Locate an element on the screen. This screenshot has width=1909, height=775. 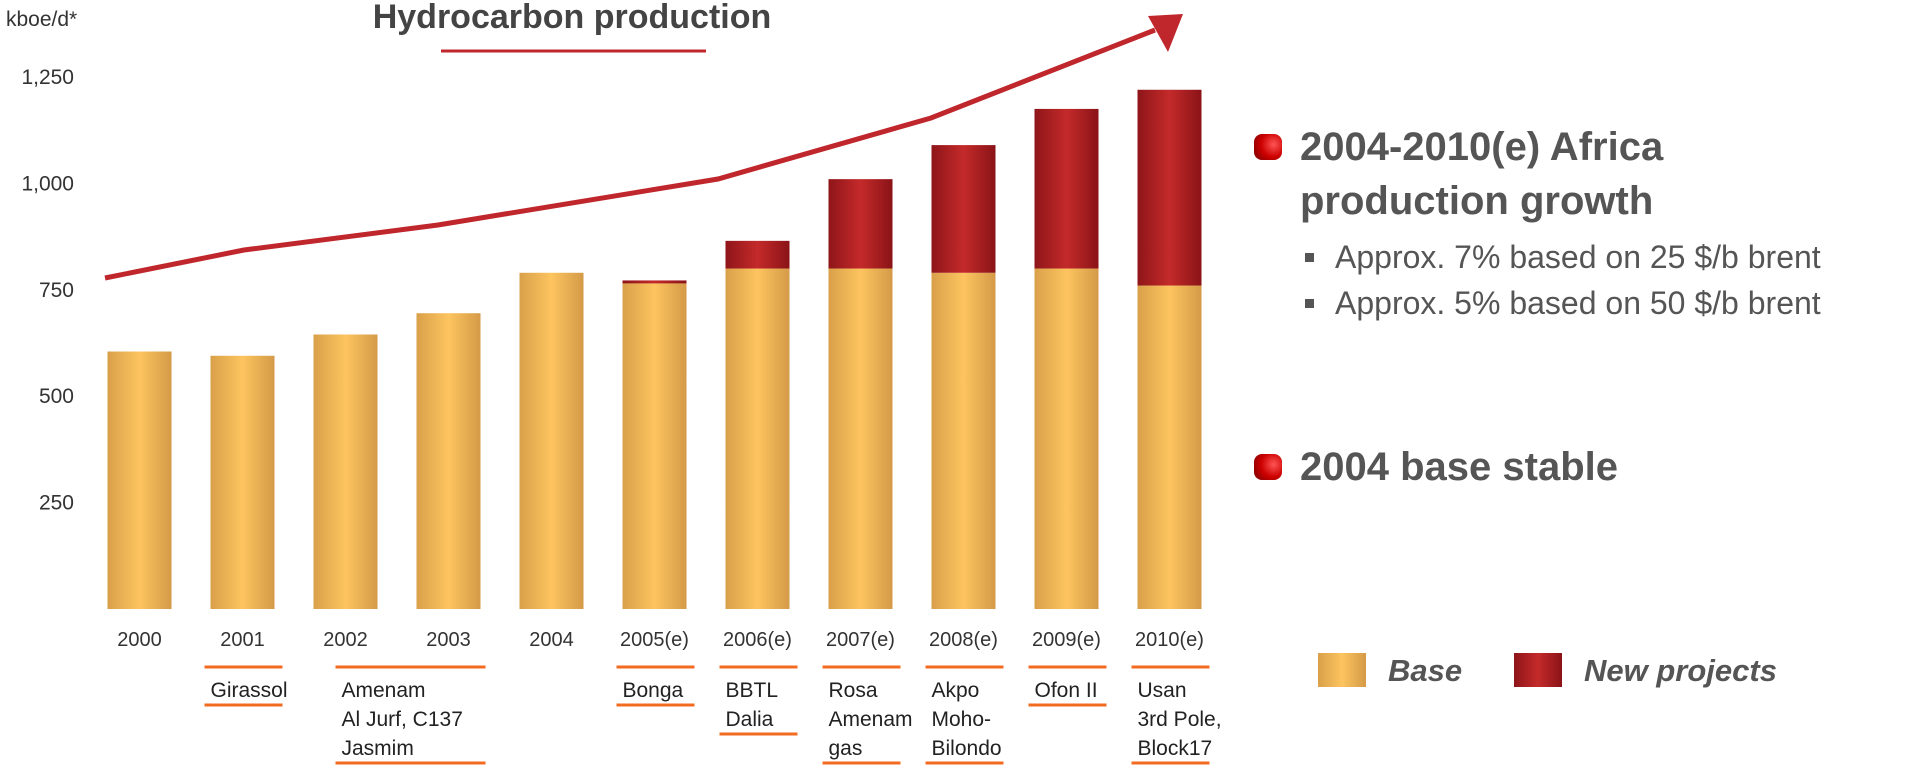
y-tick-label: 1,000 is located at coordinates (47, 183).